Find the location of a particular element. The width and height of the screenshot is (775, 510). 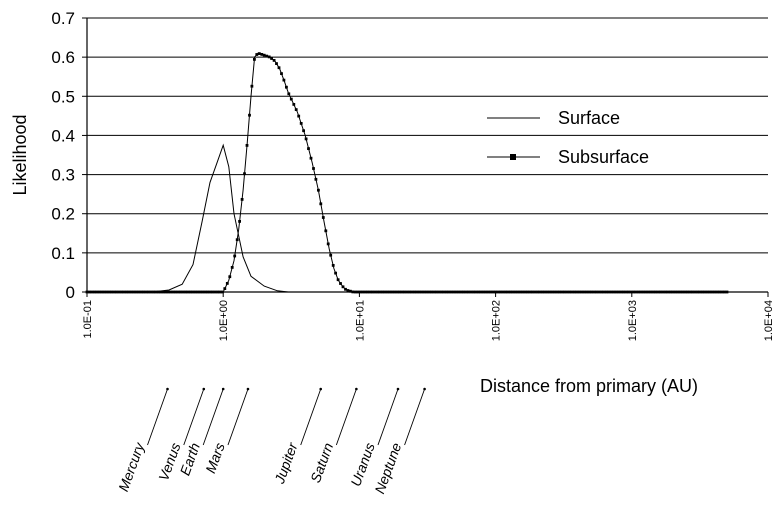

y-tick-label: 0.3 is located at coordinates (63, 175).